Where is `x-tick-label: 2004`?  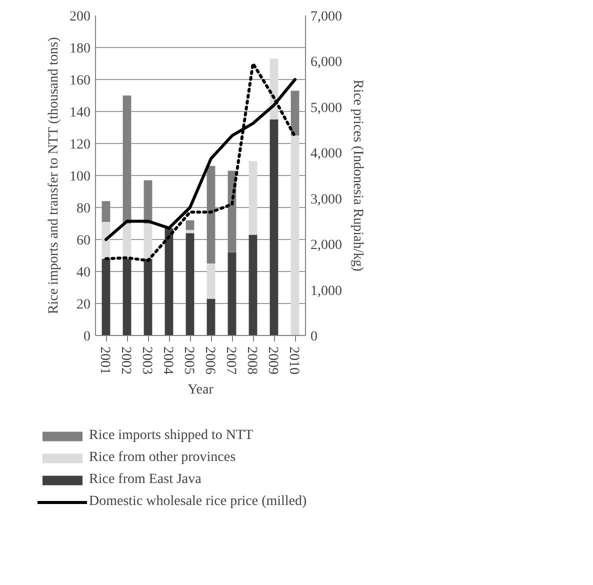 x-tick-label: 2004 is located at coordinates (167, 360).